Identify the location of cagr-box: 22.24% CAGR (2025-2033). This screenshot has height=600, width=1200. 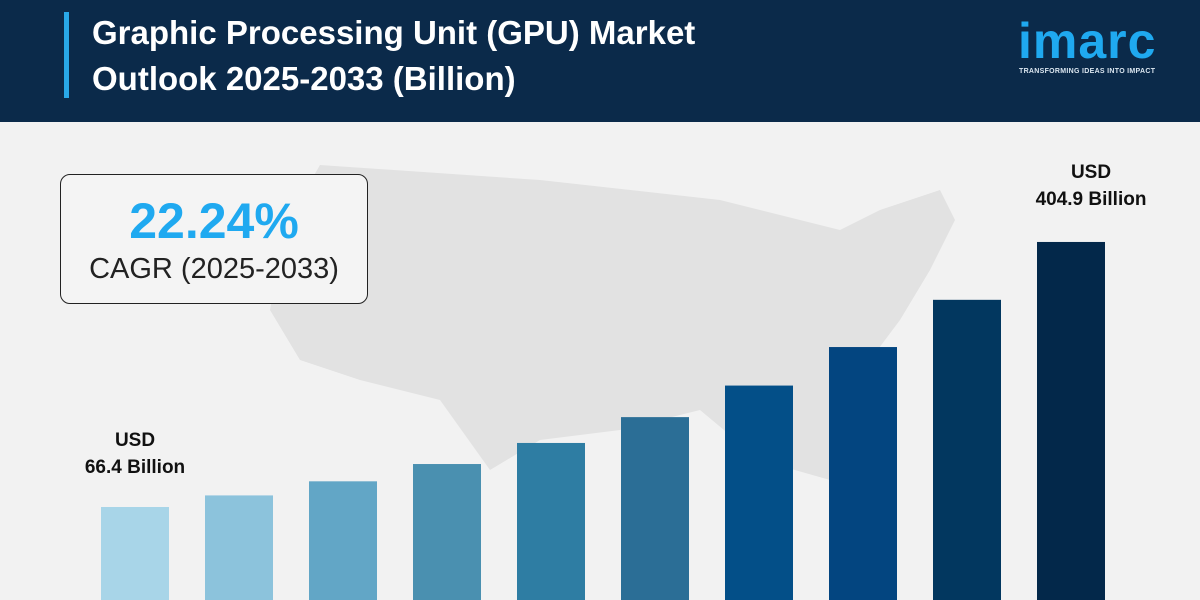
(214, 239).